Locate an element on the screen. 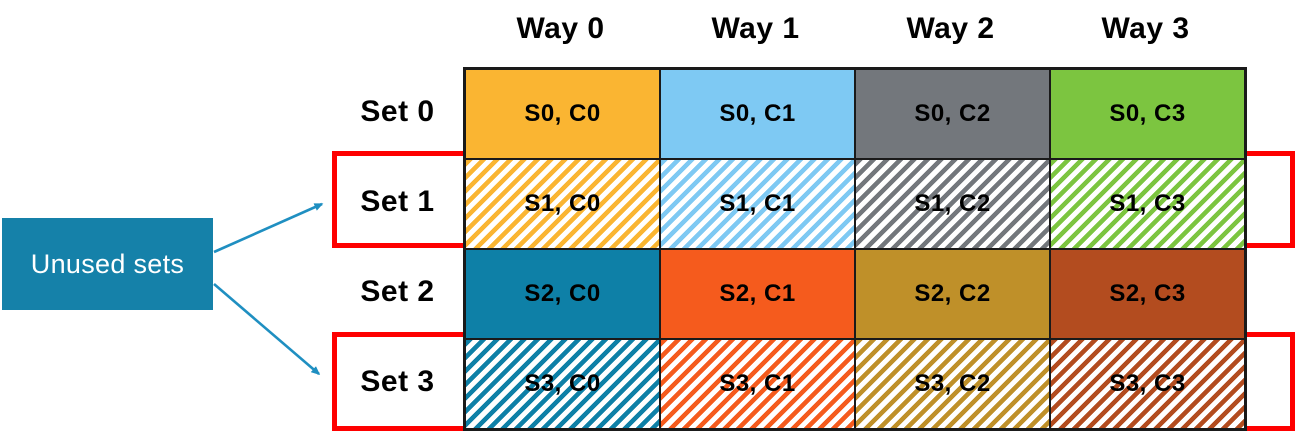 The height and width of the screenshot is (437, 1308). cell-label: S1, C1 is located at coordinates (757, 203).